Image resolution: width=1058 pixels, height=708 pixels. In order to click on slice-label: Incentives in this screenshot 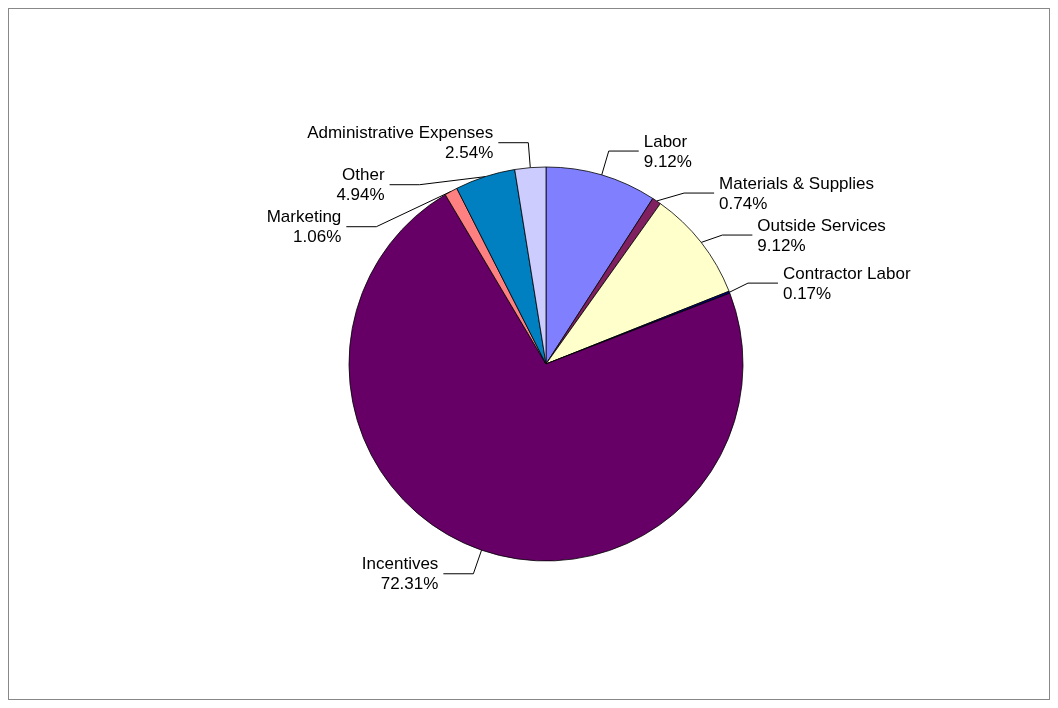, I will do `click(400, 564)`.